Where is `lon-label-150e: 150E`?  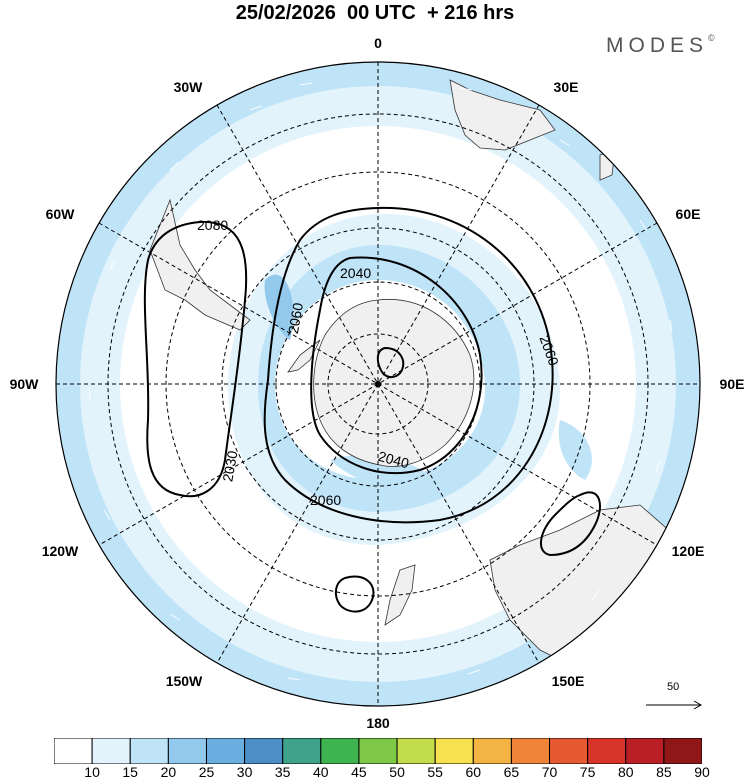
lon-label-150e: 150E is located at coordinates (568, 681).